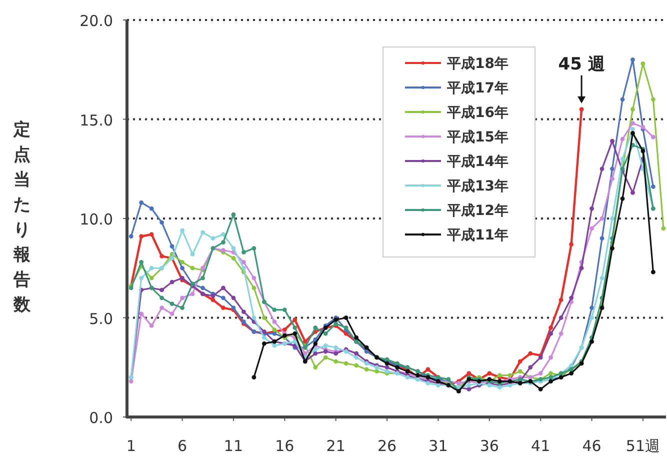  I want to click on x-tick-label: 16, so click(284, 446).